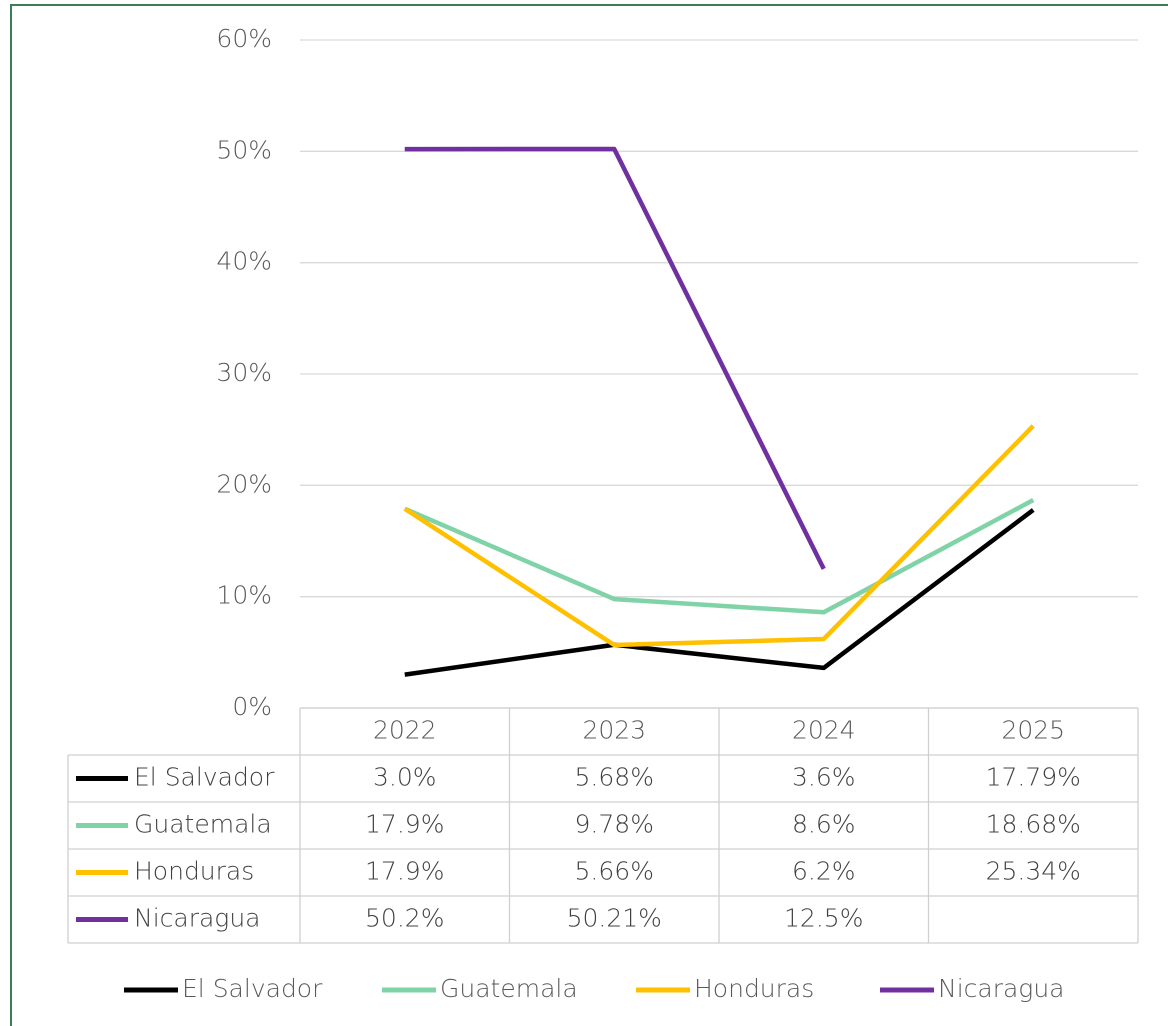 The image size is (1168, 1026). I want to click on x-tick-label: 2022, so click(405, 730).